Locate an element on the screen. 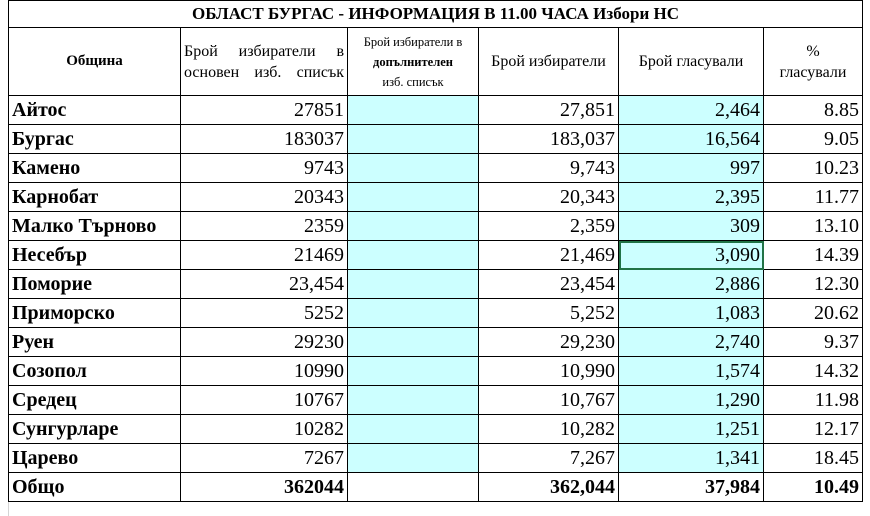 The image size is (870, 516). table-row: Средец 10767 10,767 1,290 11.98 is located at coordinates (435, 400).